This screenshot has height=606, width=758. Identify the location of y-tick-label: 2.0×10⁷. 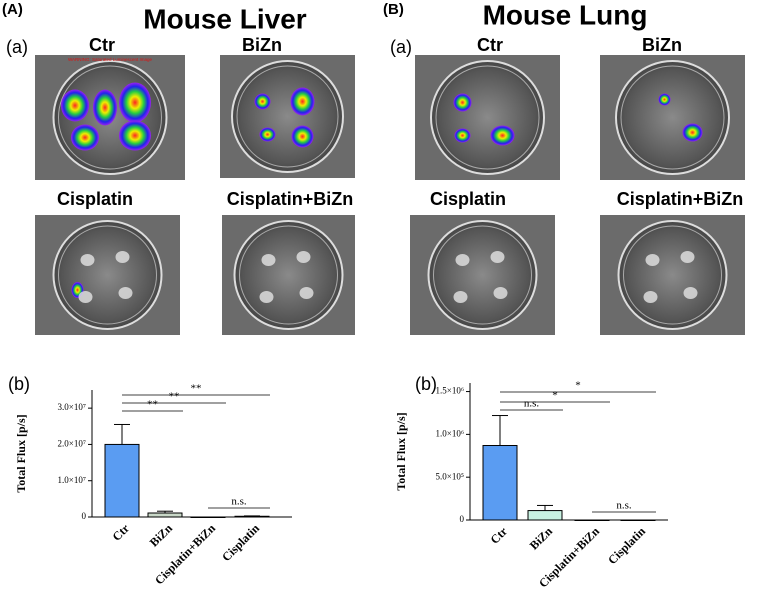
(72, 443).